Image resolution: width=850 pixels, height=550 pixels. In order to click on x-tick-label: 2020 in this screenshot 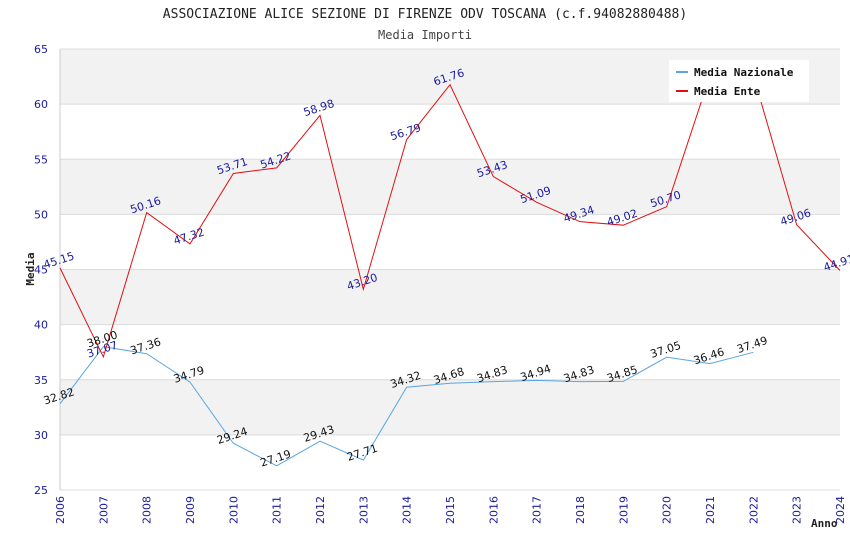, I will do `click(667, 510)`.